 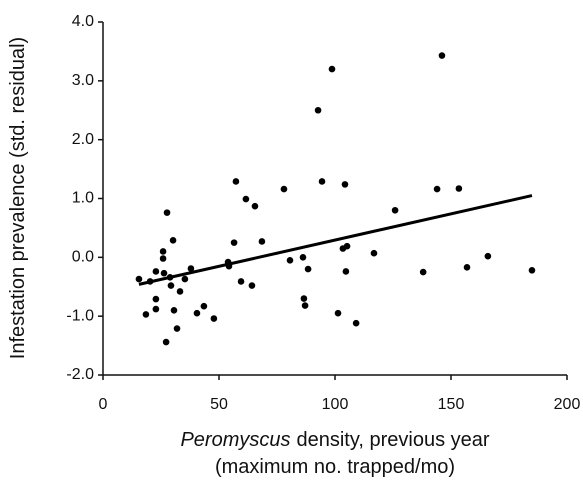 What do you see at coordinates (103, 404) in the screenshot?
I see `x-tick-label: 0` at bounding box center [103, 404].